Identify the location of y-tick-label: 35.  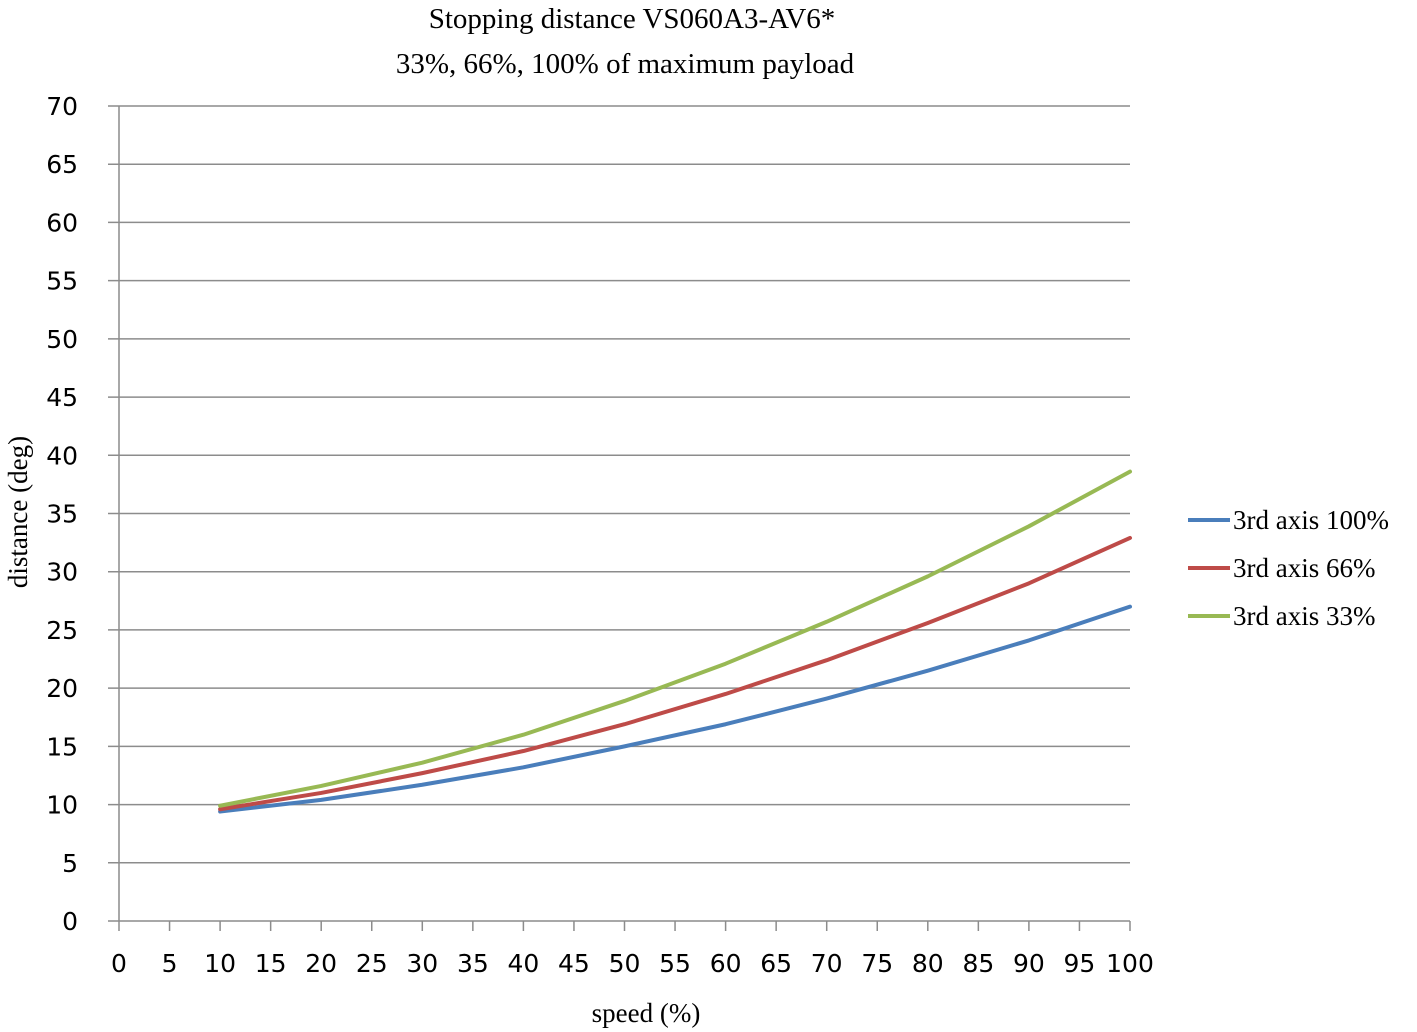
(62, 514).